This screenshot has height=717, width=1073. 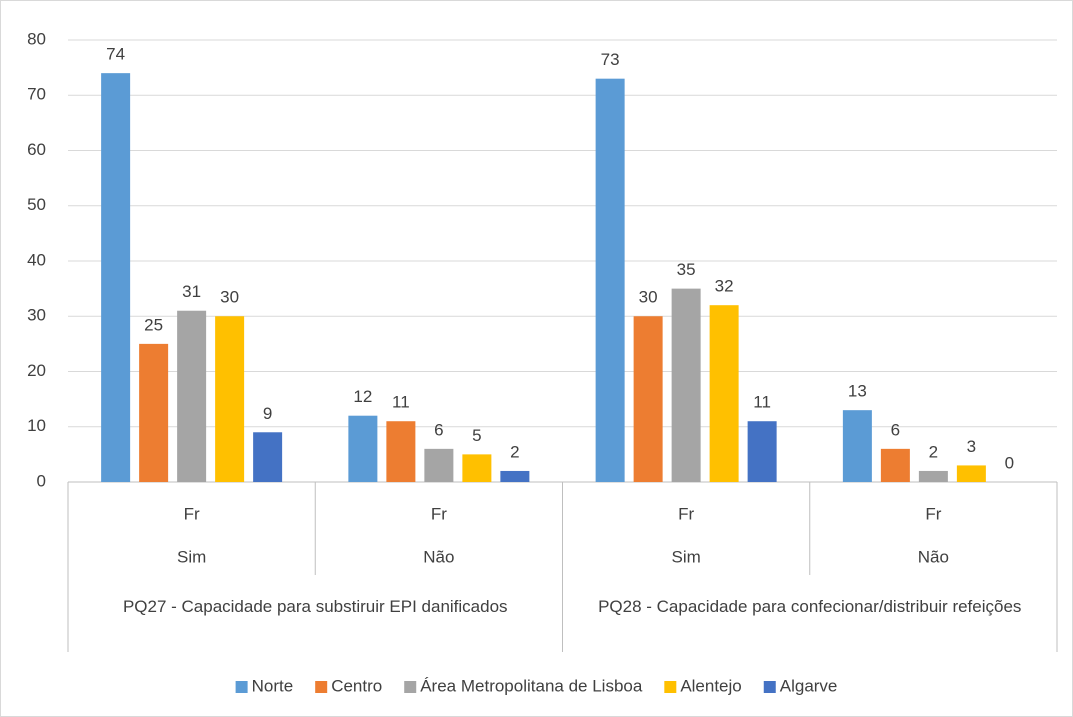 I want to click on y-tick-label: 20, so click(x=36, y=370).